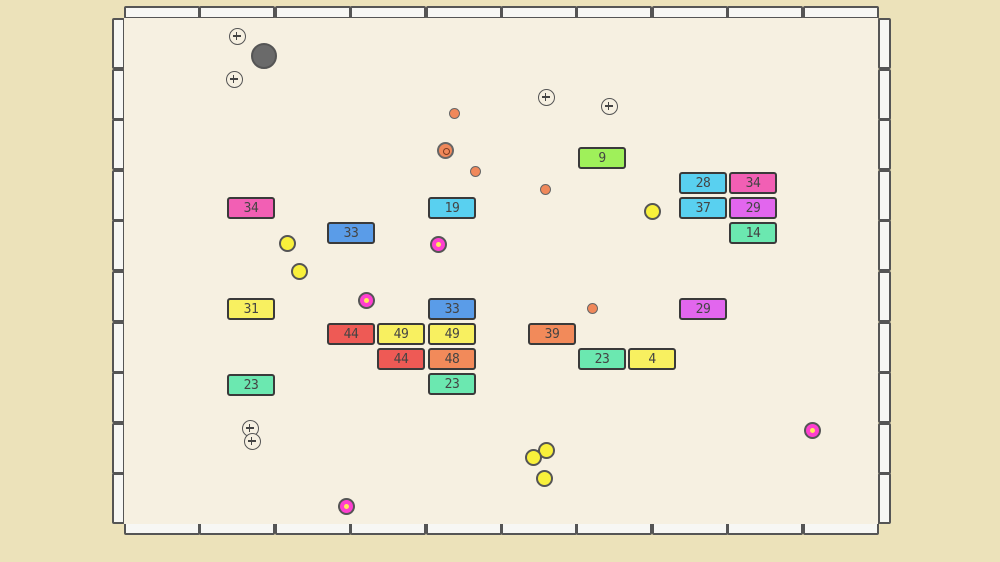 The height and width of the screenshot is (562, 1000). I want to click on brick: 39, so click(552, 334).